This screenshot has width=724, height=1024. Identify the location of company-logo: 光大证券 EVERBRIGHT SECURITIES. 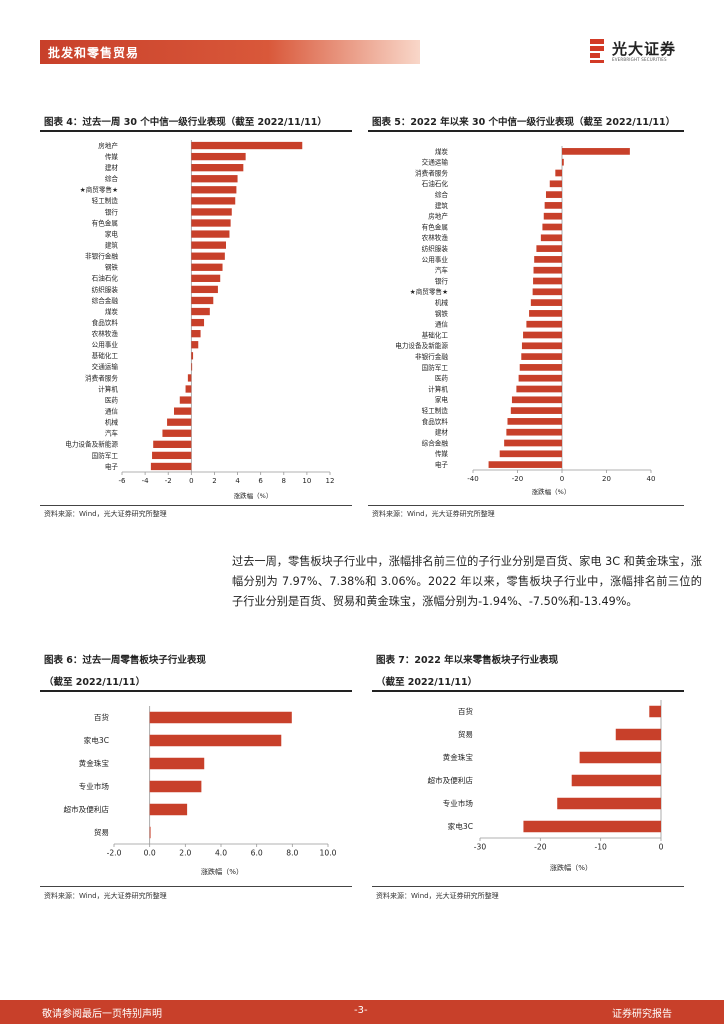
(638, 53).